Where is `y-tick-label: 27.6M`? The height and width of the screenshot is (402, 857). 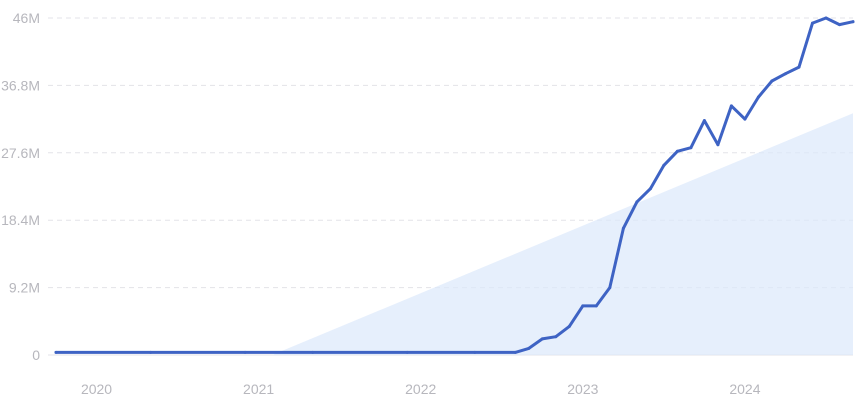
y-tick-label: 27.6M is located at coordinates (20, 153).